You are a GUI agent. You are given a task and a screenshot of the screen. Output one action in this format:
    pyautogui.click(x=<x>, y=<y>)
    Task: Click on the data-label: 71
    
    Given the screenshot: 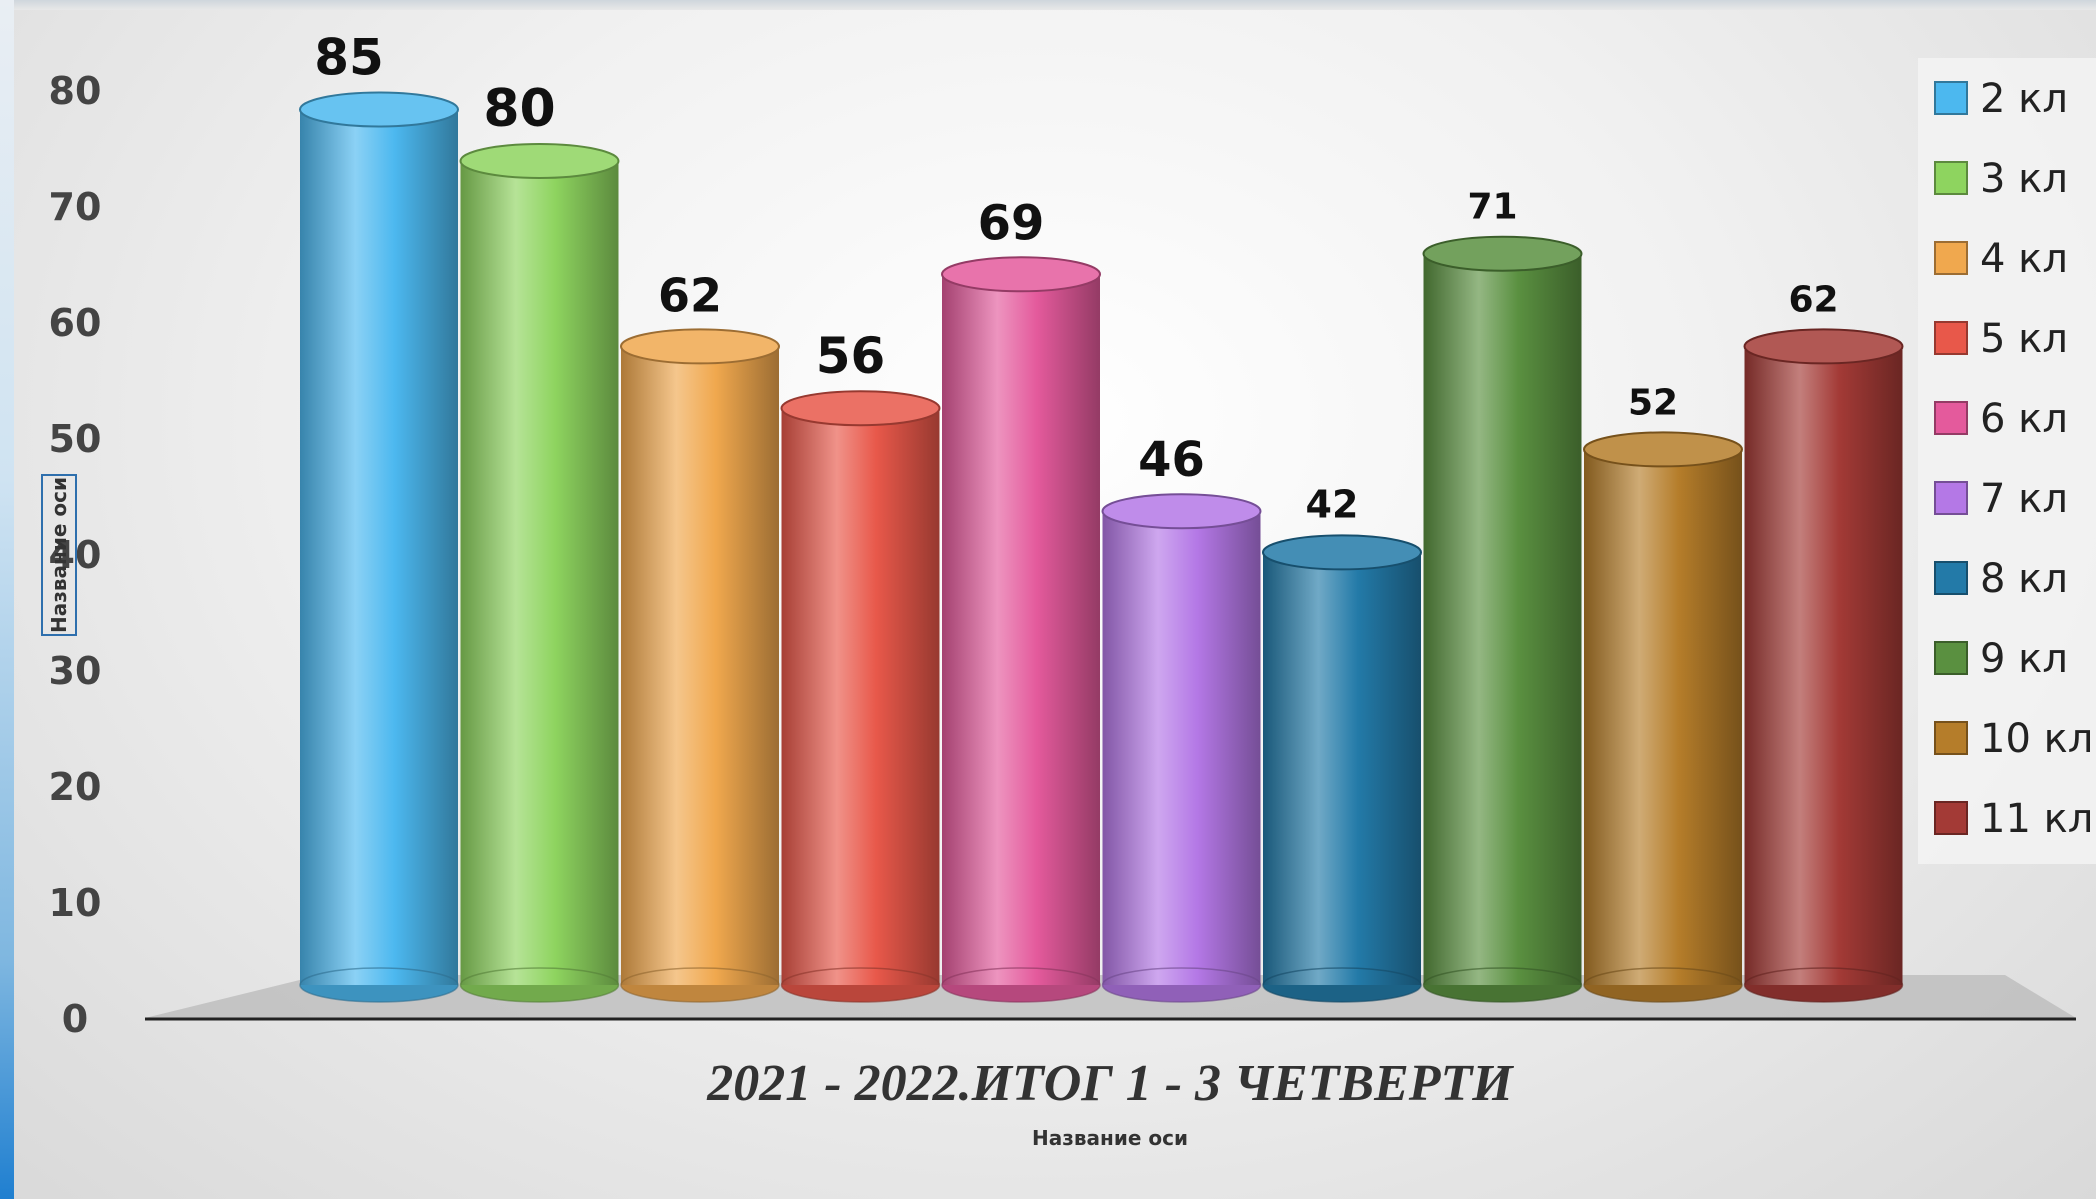 What is the action you would take?
    pyautogui.click(x=1492, y=207)
    